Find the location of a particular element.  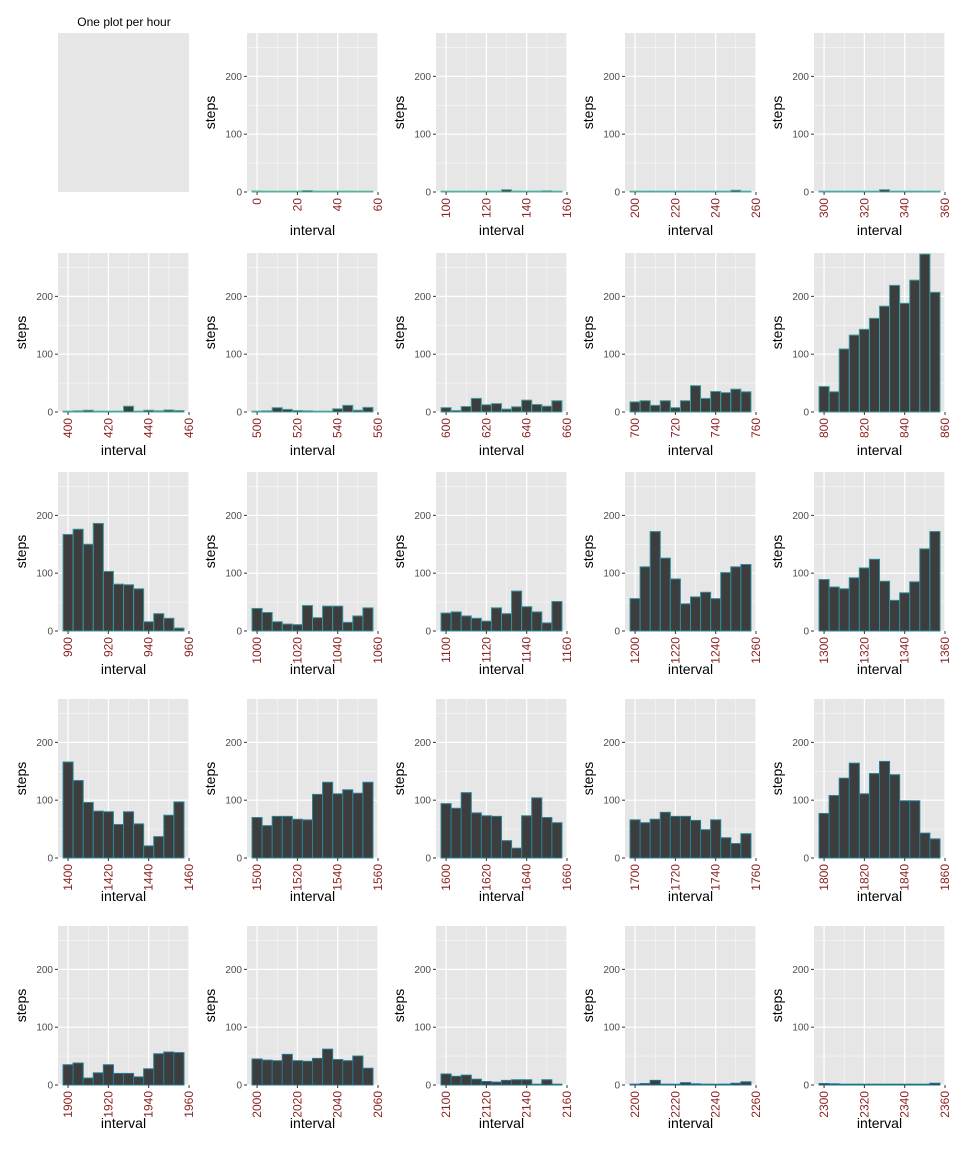

x-tick-label: 1000 is located at coordinates (257, 650).